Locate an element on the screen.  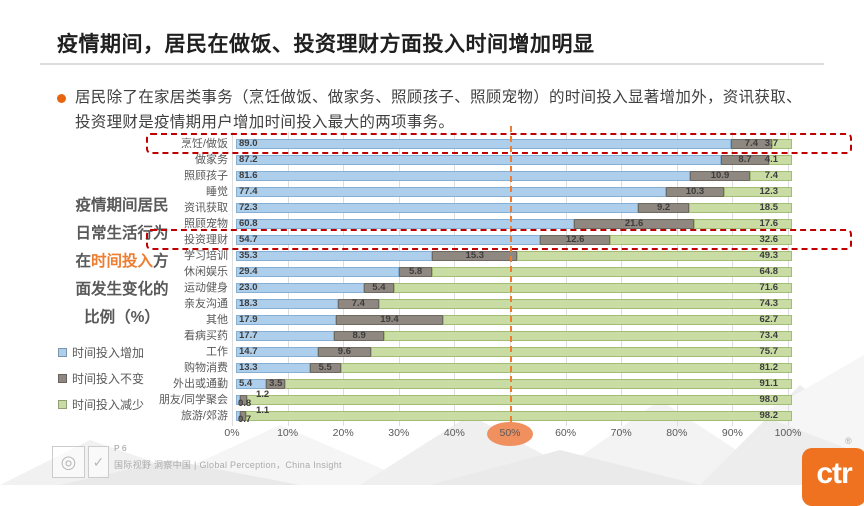
chart-row: 工作 14.7 9.6 75.7 is located at coordinates (500, 352).